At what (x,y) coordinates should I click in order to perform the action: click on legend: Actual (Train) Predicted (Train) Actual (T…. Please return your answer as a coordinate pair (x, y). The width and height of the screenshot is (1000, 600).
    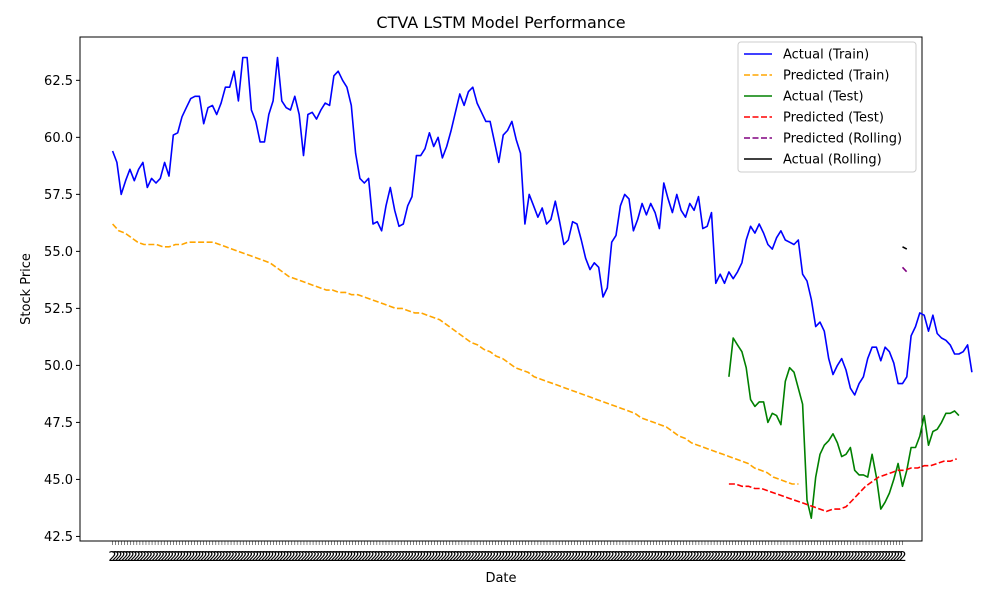
    Looking at the image, I should click on (827, 107).